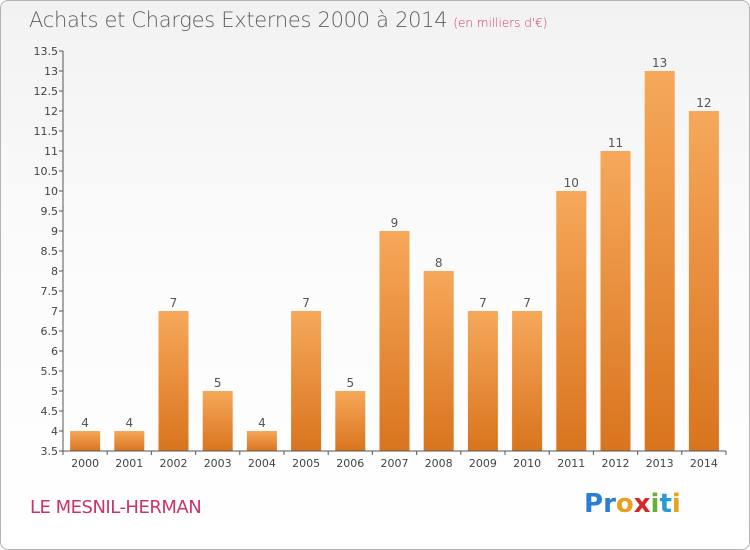 The image size is (750, 550). Describe the element at coordinates (238, 20) in the screenshot. I see `title-text: Achats et Charges Externes 2000 à 2014` at that location.